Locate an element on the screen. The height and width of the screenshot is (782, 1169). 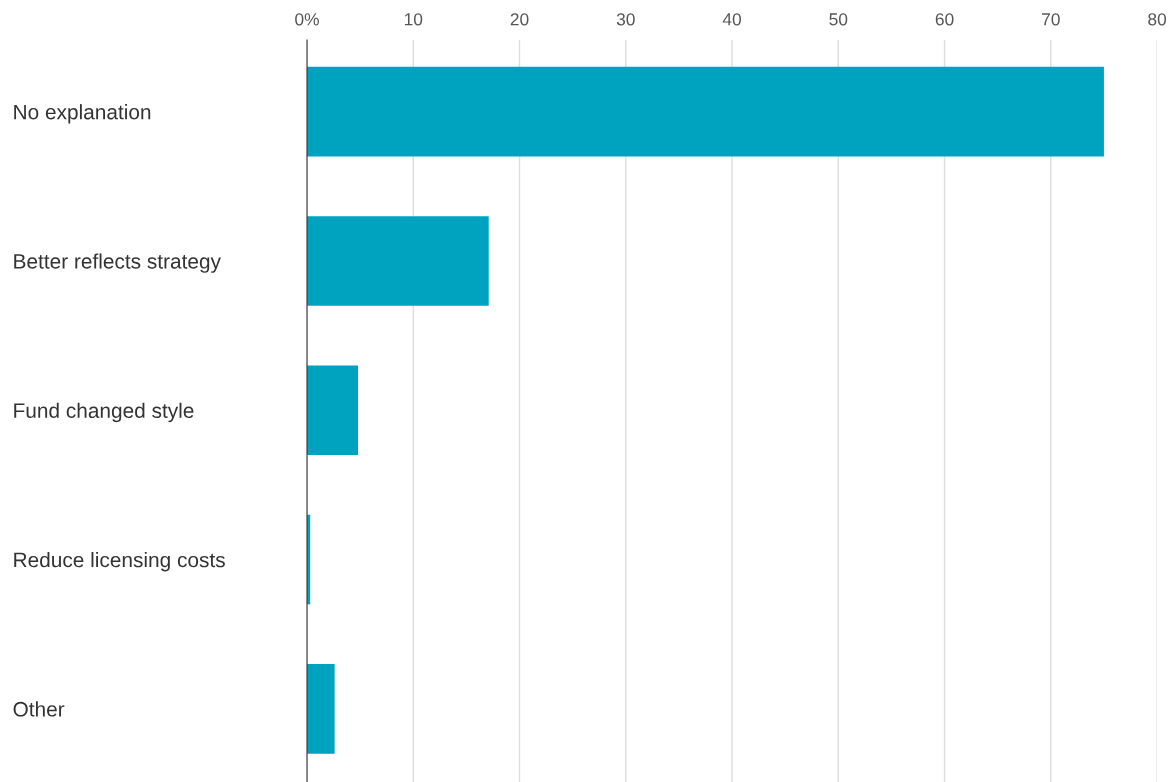
x-tick-label: 50 is located at coordinates (838, 19).